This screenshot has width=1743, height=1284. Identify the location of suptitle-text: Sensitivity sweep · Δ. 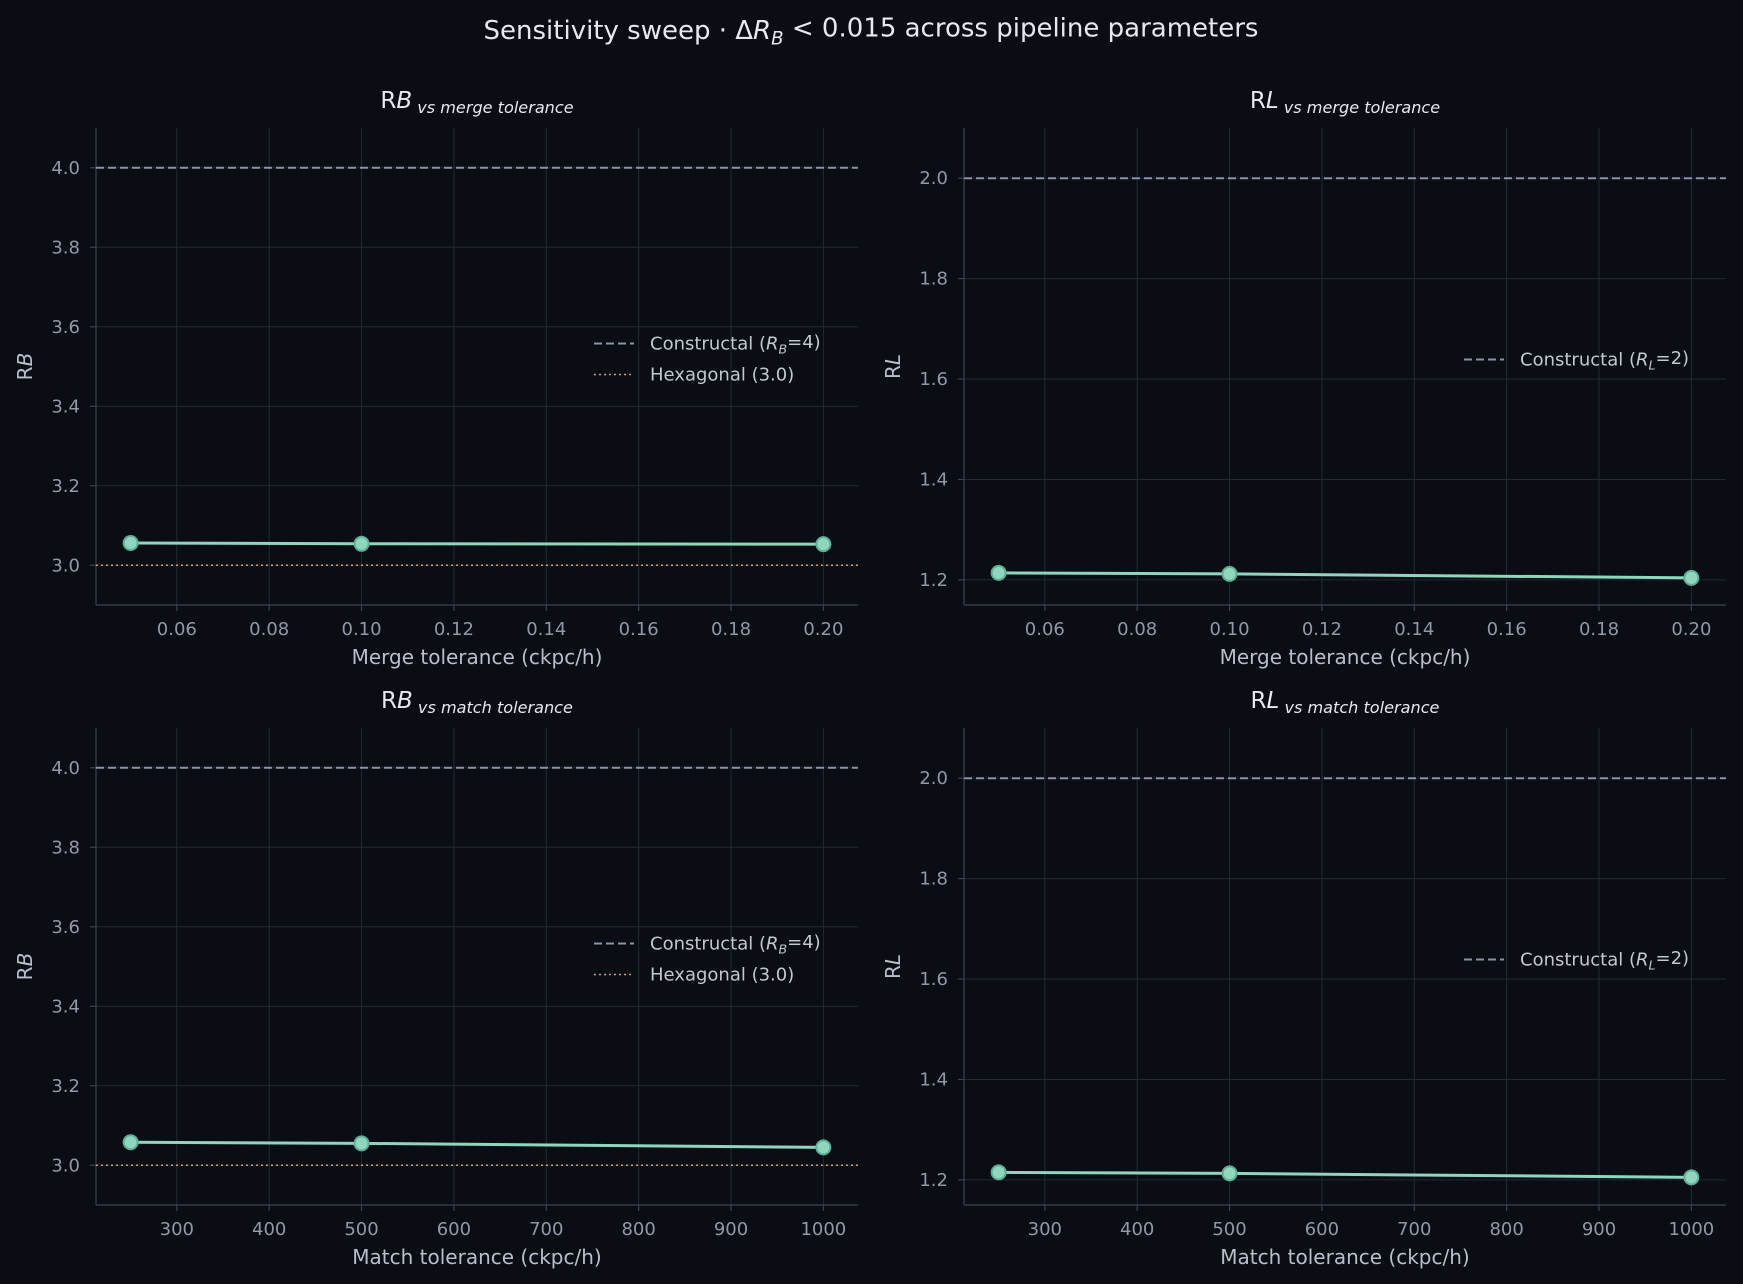
(619, 31).